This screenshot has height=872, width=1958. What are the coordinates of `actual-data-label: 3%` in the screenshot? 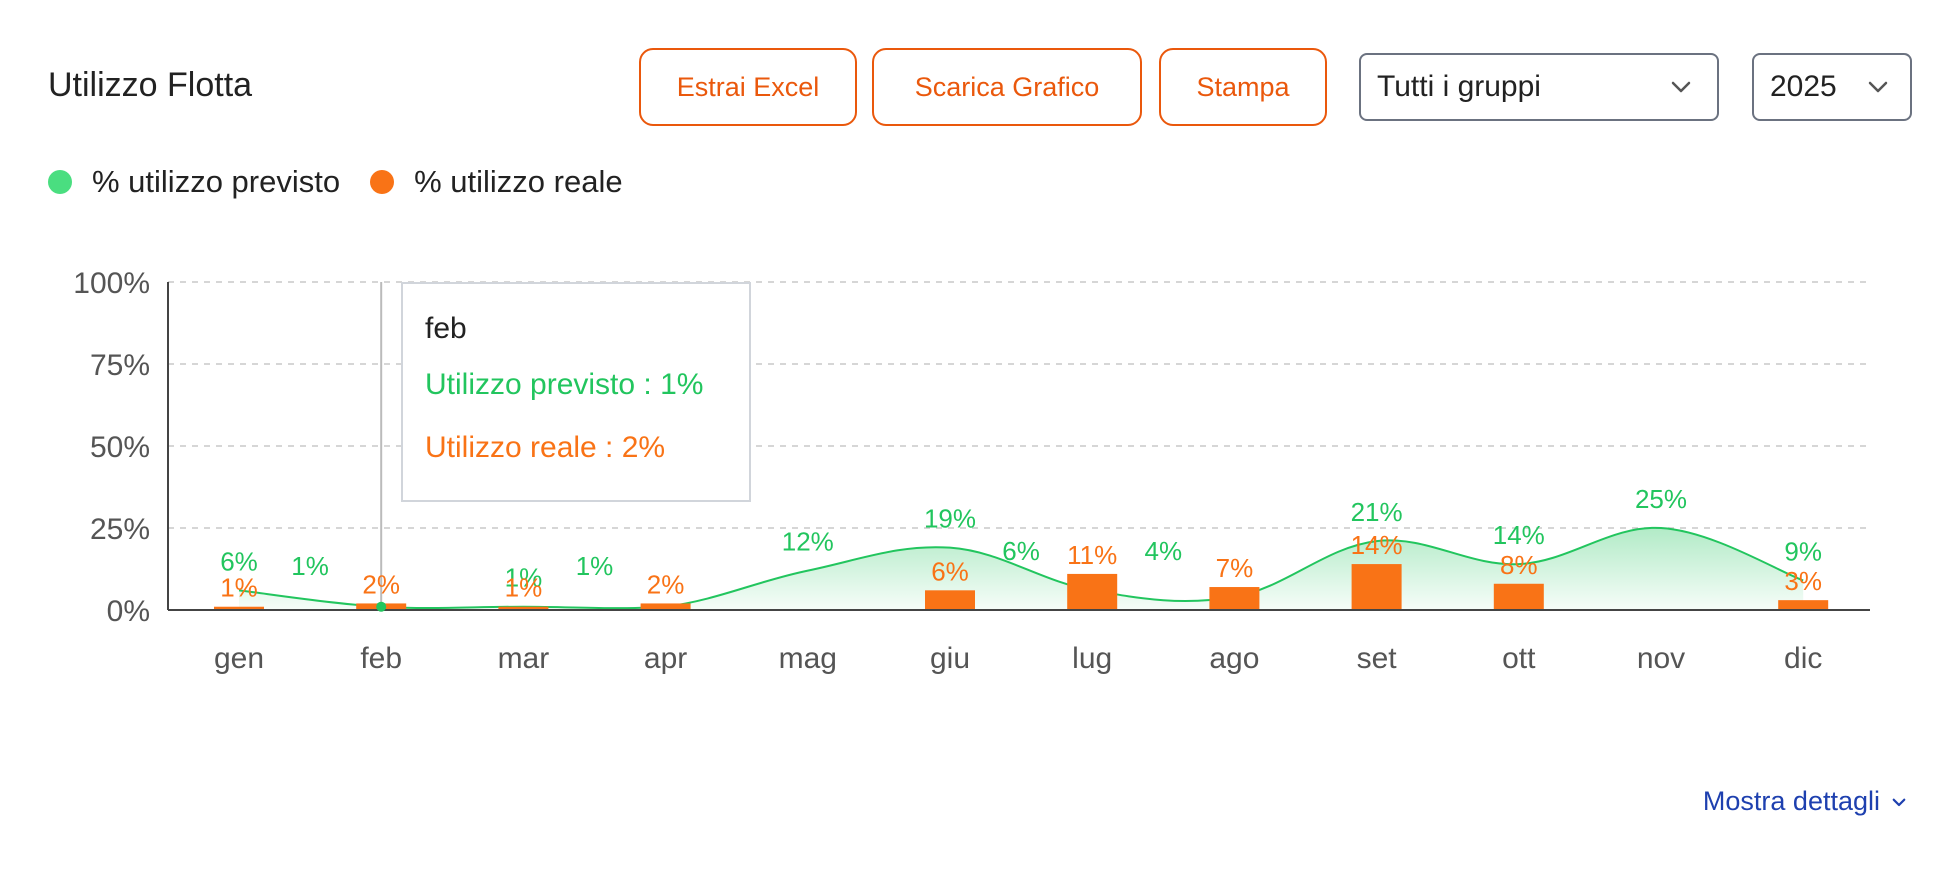 It's located at (1803, 581).